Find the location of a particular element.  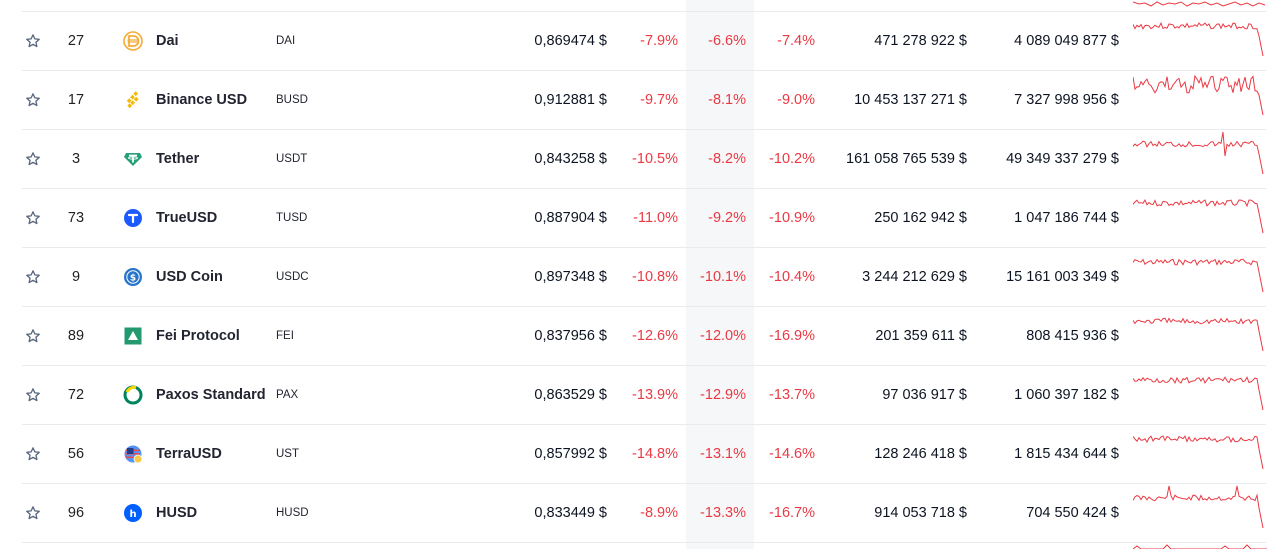

rank-cell: 73 is located at coordinates (76, 218).